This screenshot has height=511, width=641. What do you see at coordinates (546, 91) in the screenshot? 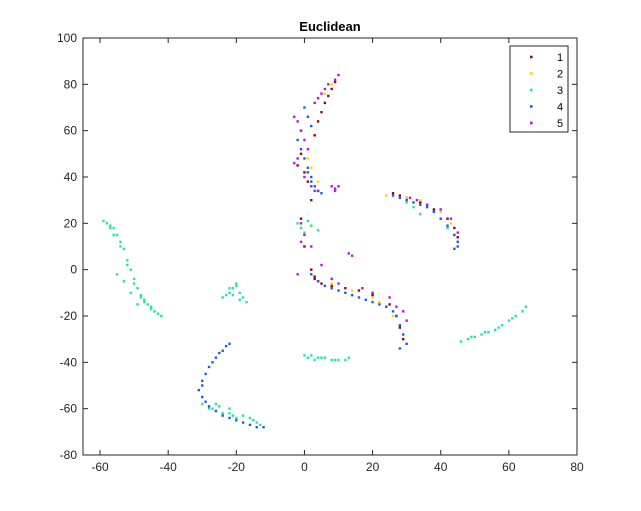
I see `legend-entries: 1 2 3 4 5` at bounding box center [546, 91].